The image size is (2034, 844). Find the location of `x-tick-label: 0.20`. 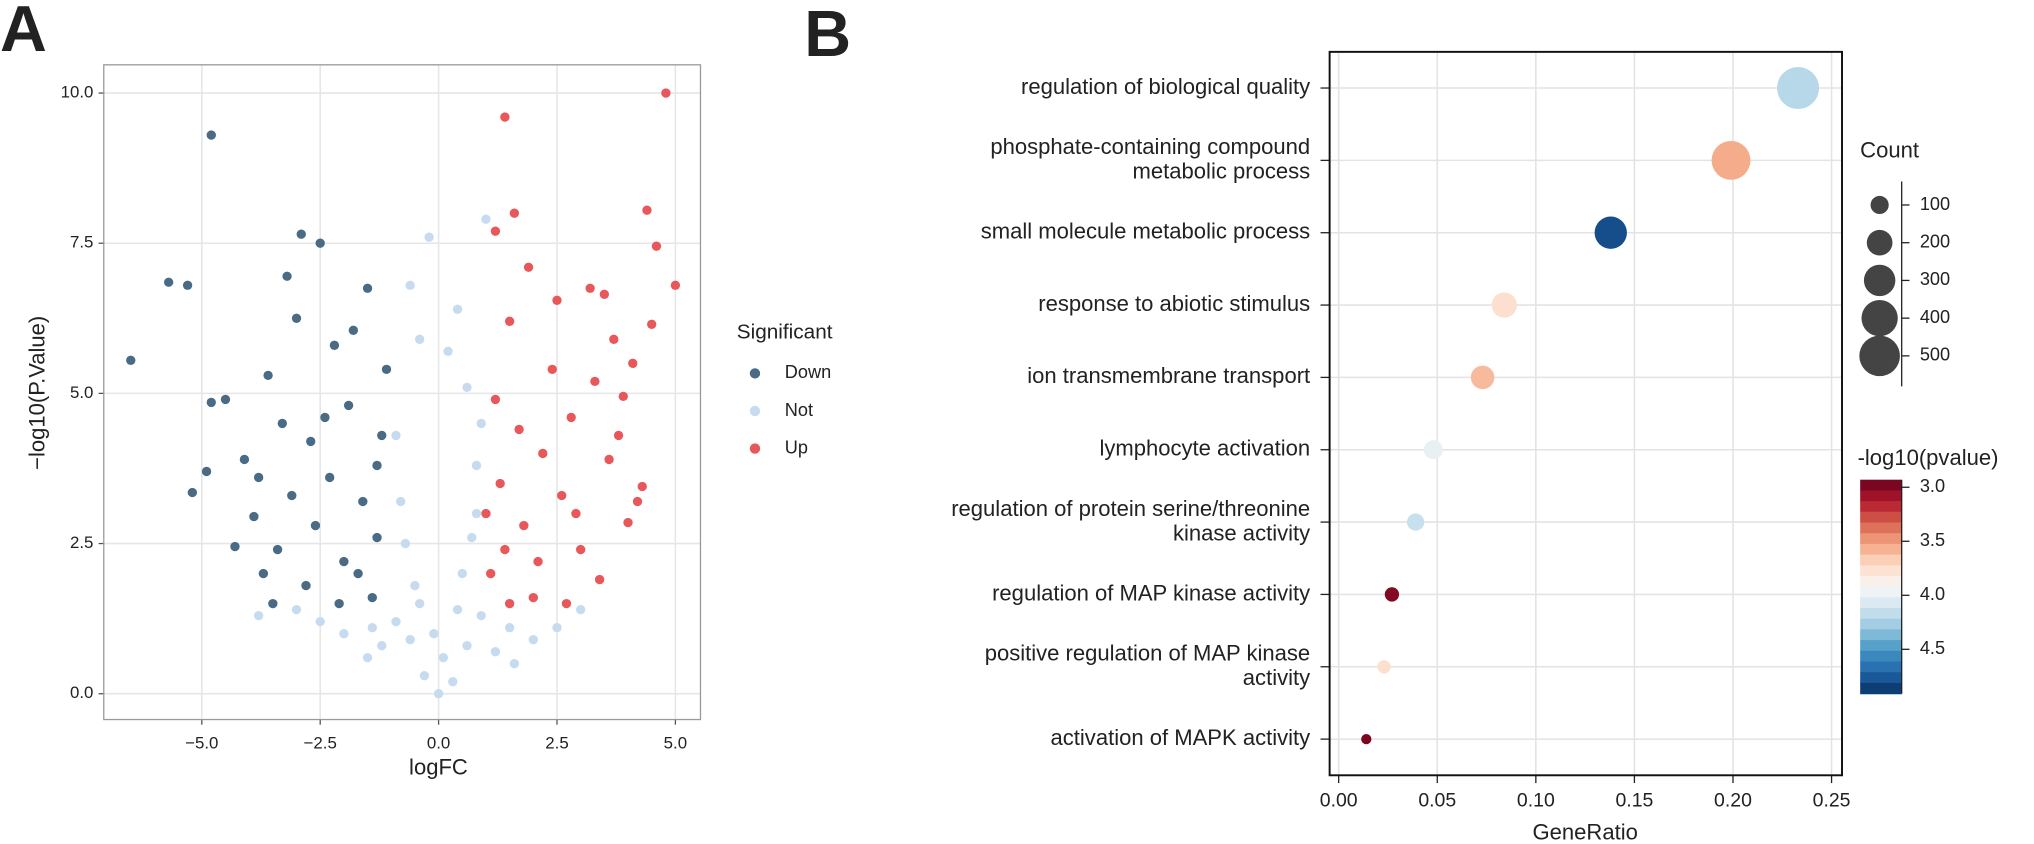

x-tick-label: 0.20 is located at coordinates (1733, 800).